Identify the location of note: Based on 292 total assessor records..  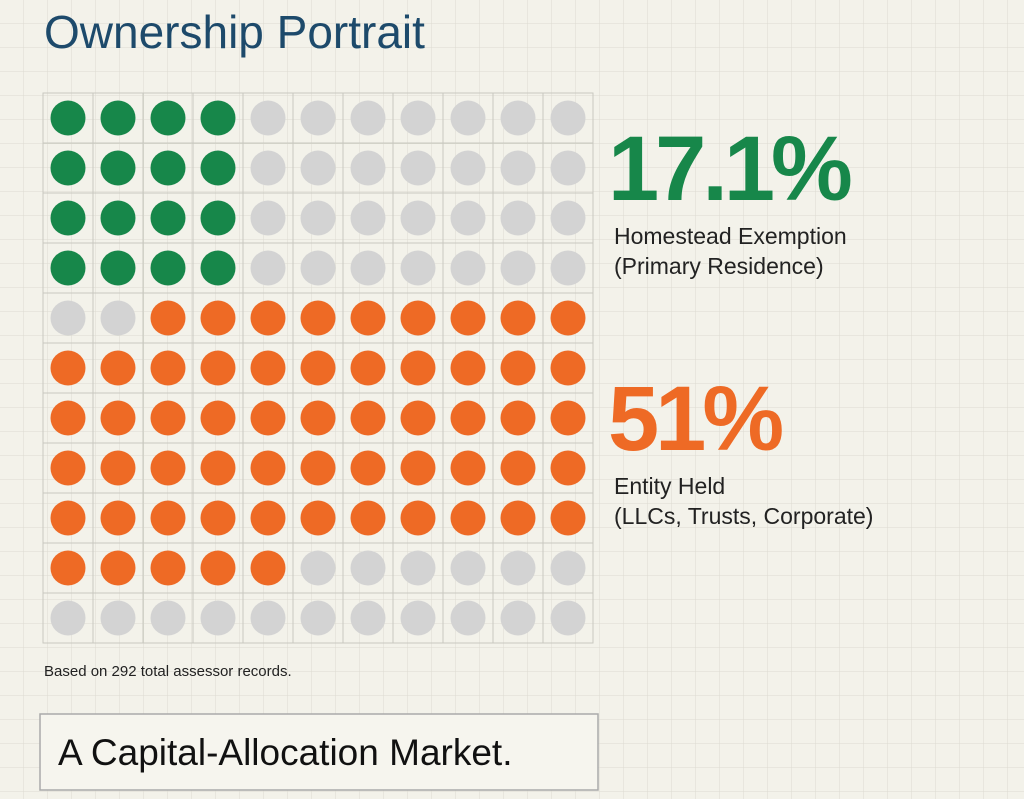
(168, 671).